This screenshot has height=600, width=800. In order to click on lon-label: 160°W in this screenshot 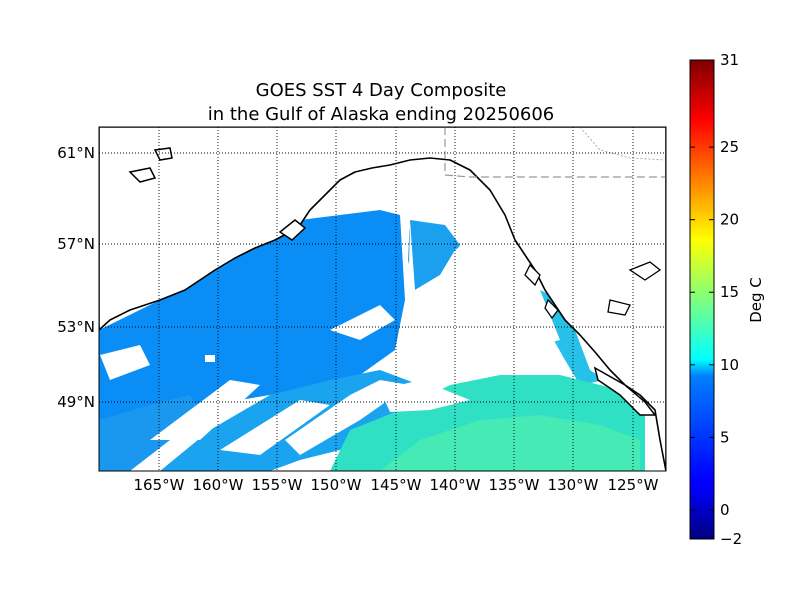, I will do `click(218, 485)`.